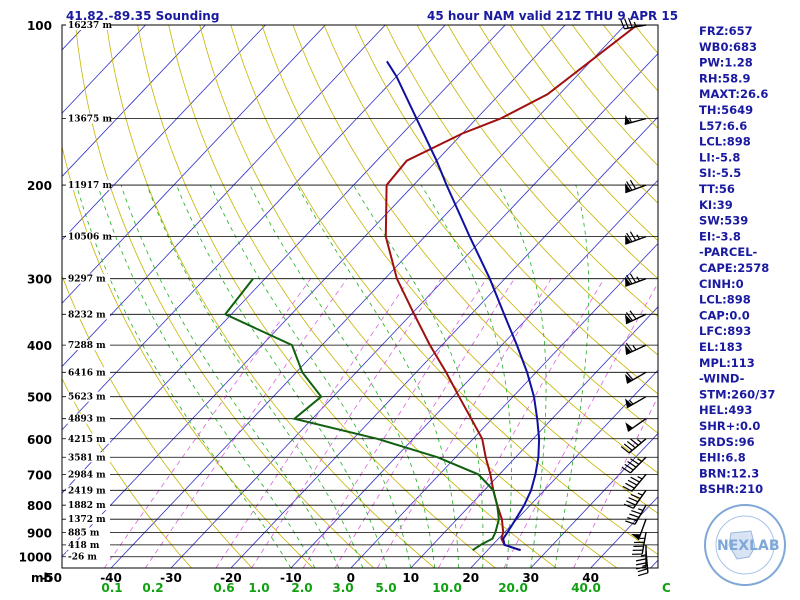  I want to click on pressure-tick-label: 800, so click(39, 506).